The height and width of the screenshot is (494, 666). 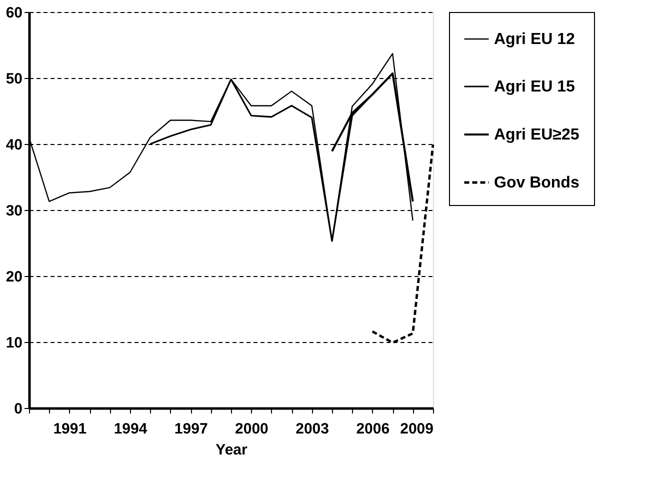 What do you see at coordinates (191, 429) in the screenshot?
I see `x-tick-label: 1997` at bounding box center [191, 429].